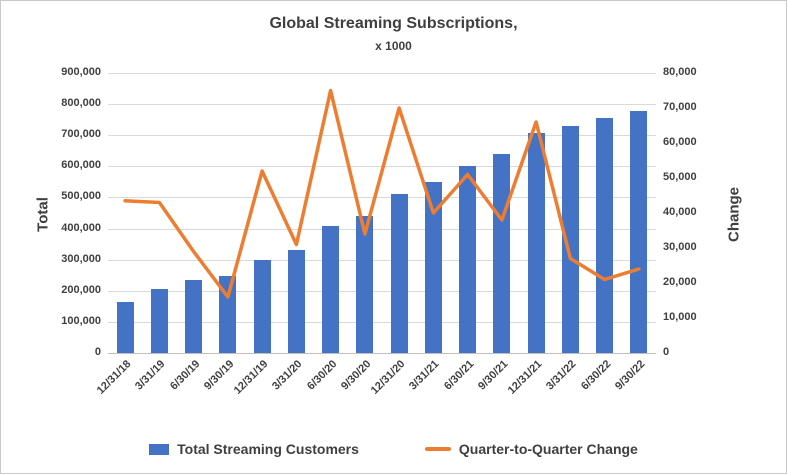  Describe the element at coordinates (734, 215) in the screenshot. I see `right-axis-title: Change` at that location.